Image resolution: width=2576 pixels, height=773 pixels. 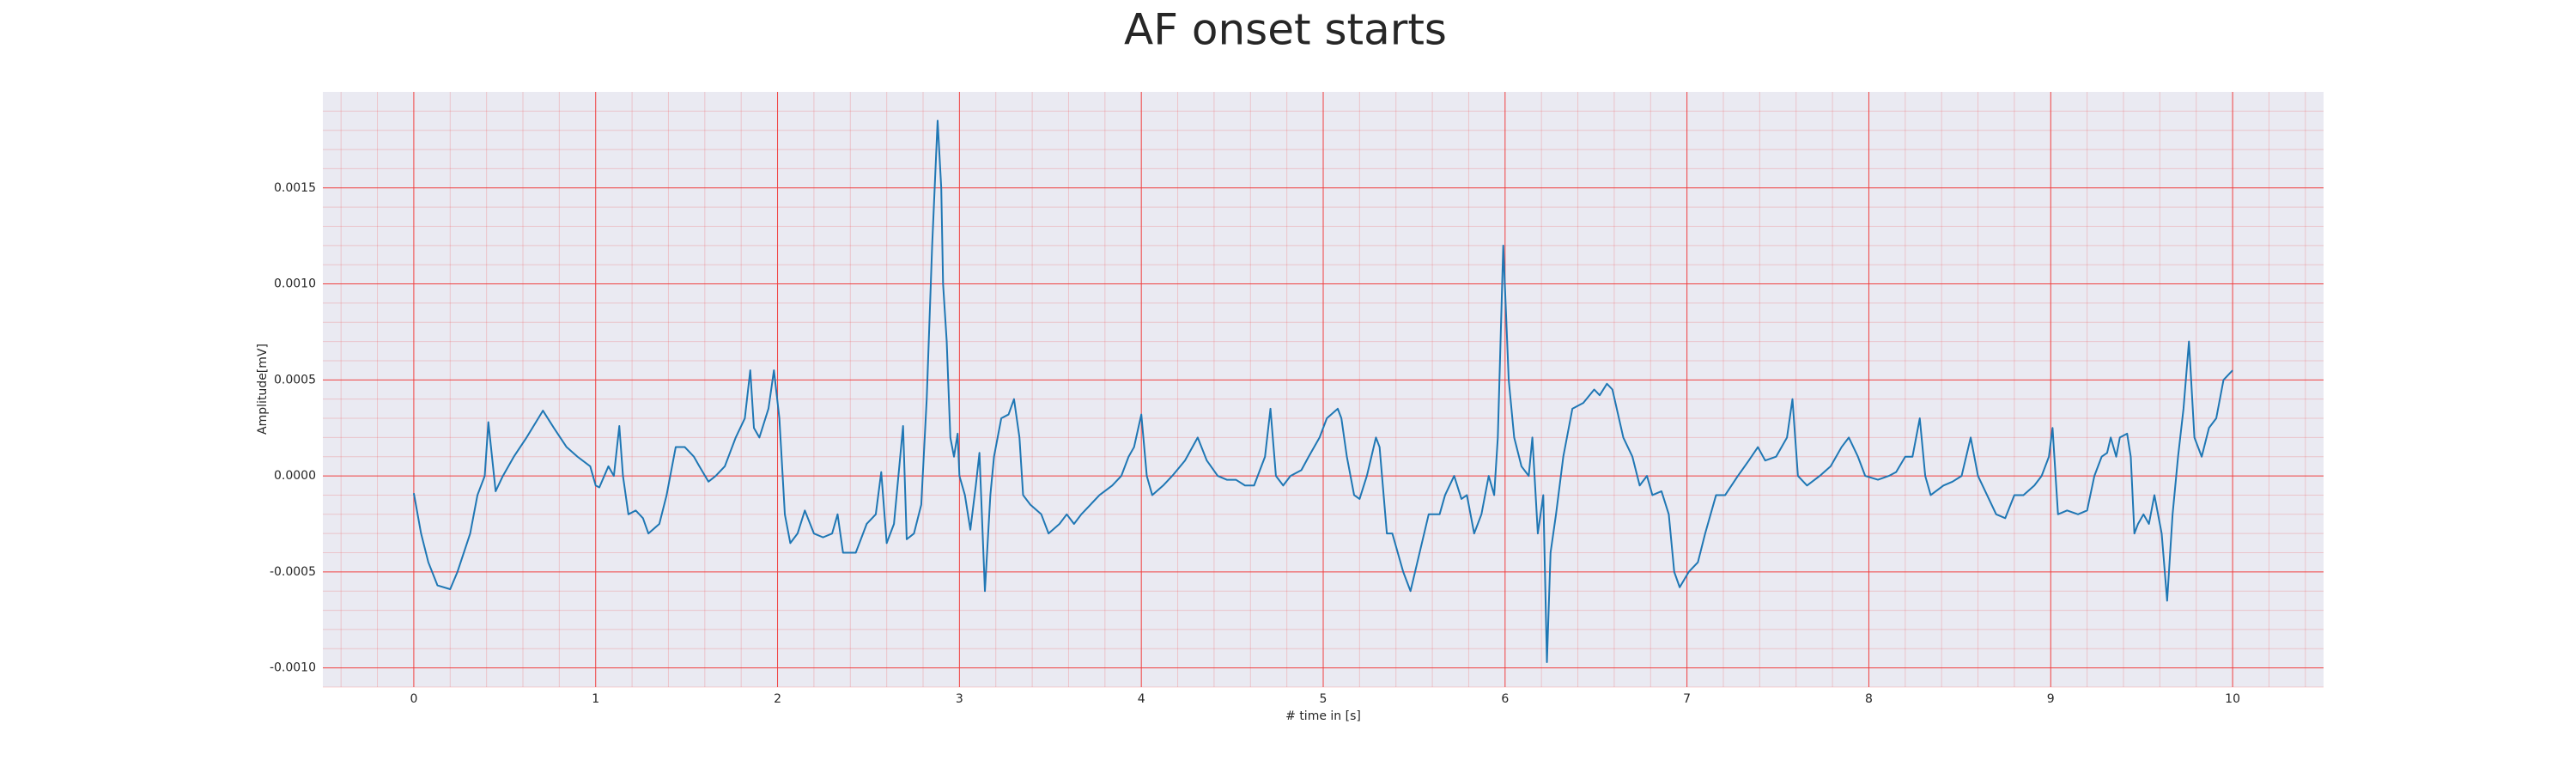 What do you see at coordinates (263, 389) in the screenshot?
I see `y-axis-label: Amplitude[mV]` at bounding box center [263, 389].